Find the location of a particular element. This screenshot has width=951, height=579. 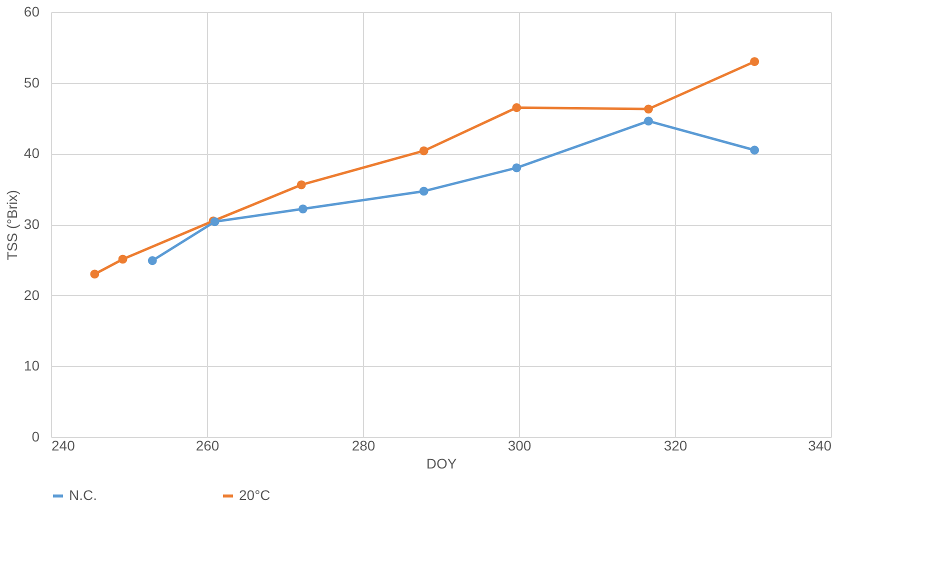

y-axis-title: TSS (°Brix) is located at coordinates (12, 225).